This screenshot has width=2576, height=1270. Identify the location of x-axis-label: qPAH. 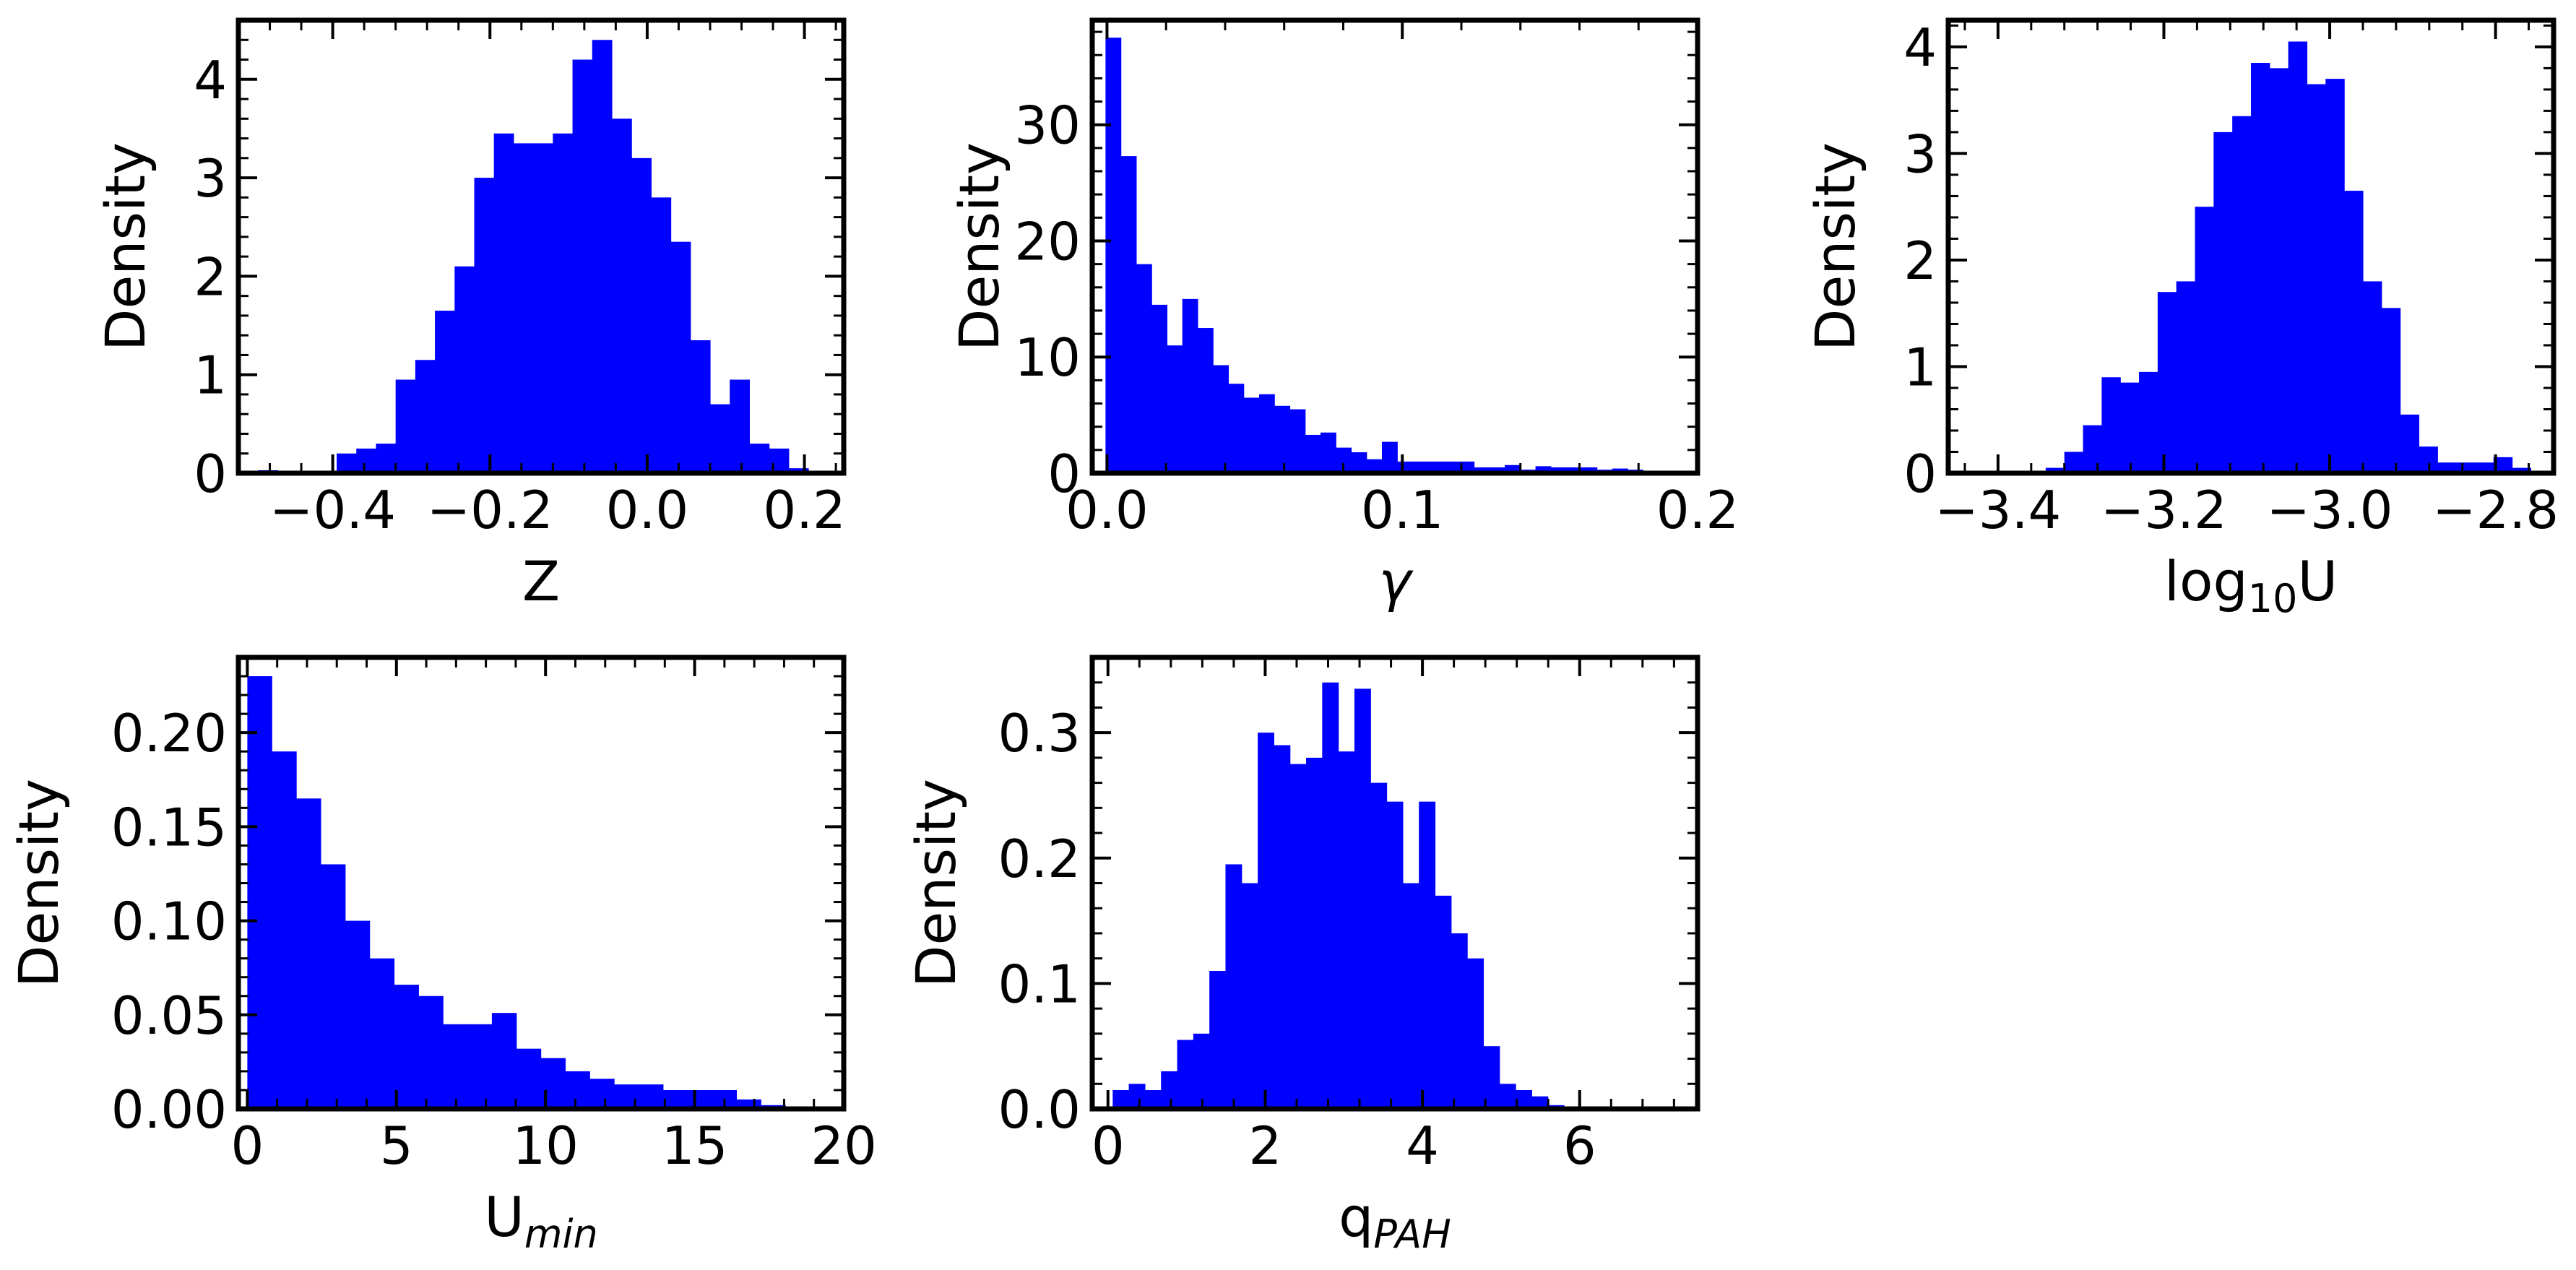
(1395, 1221).